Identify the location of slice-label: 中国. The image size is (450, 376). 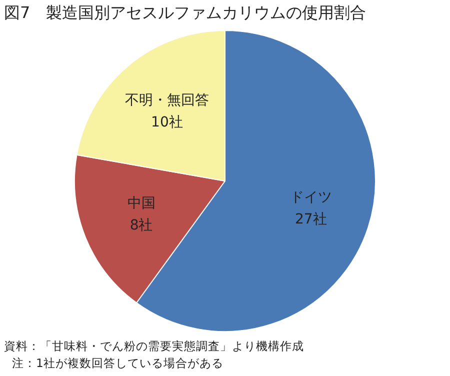
(141, 203).